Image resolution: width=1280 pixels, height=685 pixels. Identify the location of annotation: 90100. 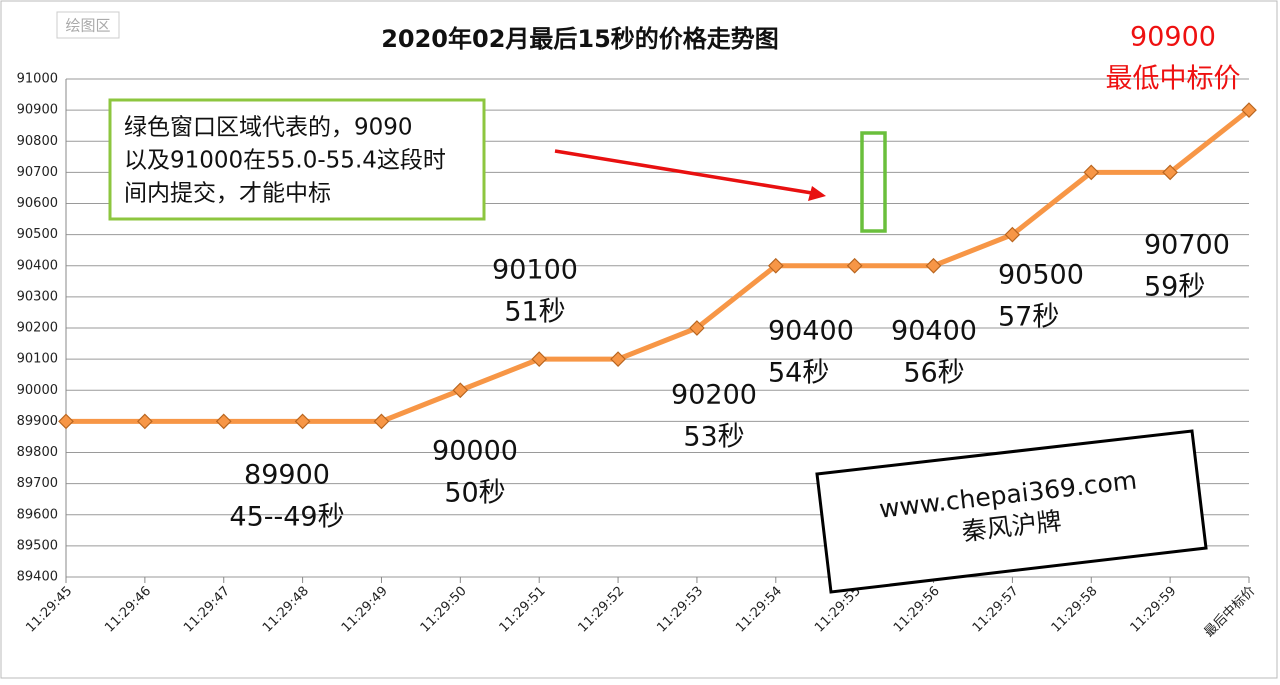
(535, 270).